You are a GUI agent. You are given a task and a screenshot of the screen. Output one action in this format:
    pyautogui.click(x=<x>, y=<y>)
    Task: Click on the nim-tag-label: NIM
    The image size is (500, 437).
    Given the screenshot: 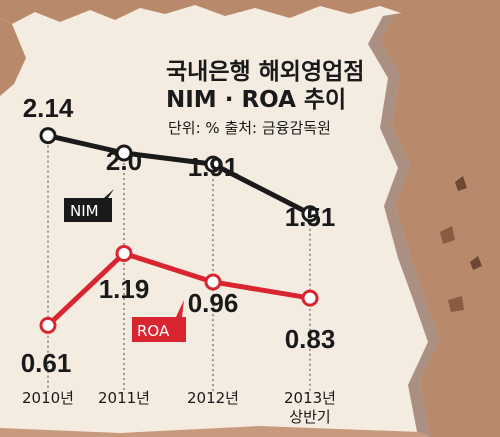 What is the action you would take?
    pyautogui.click(x=84, y=211)
    